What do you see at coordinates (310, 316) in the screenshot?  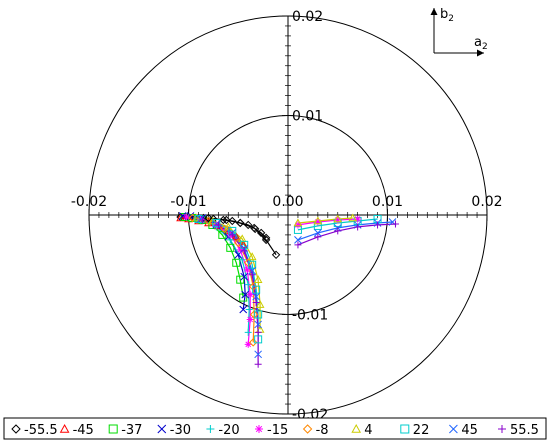 I see `y-tick-label: -0.01` at bounding box center [310, 316].